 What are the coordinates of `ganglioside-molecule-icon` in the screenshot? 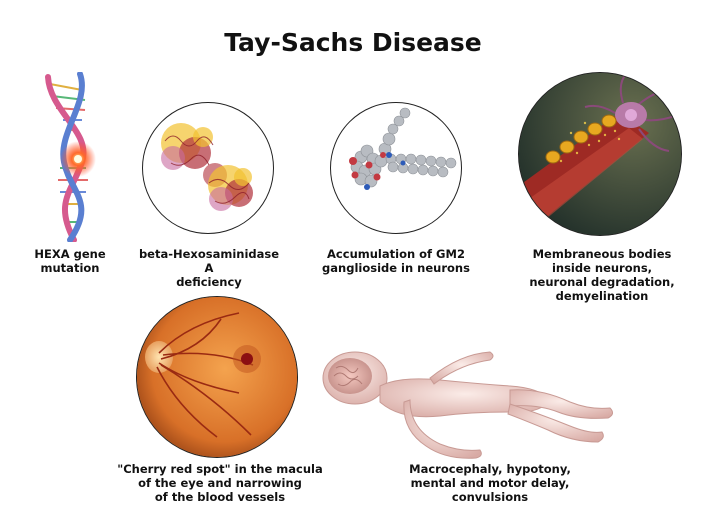 It's located at (403, 148).